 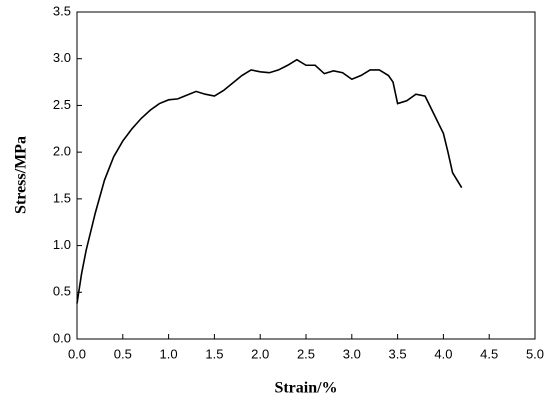 I want to click on x-tick-label: 0.0, so click(x=77, y=353).